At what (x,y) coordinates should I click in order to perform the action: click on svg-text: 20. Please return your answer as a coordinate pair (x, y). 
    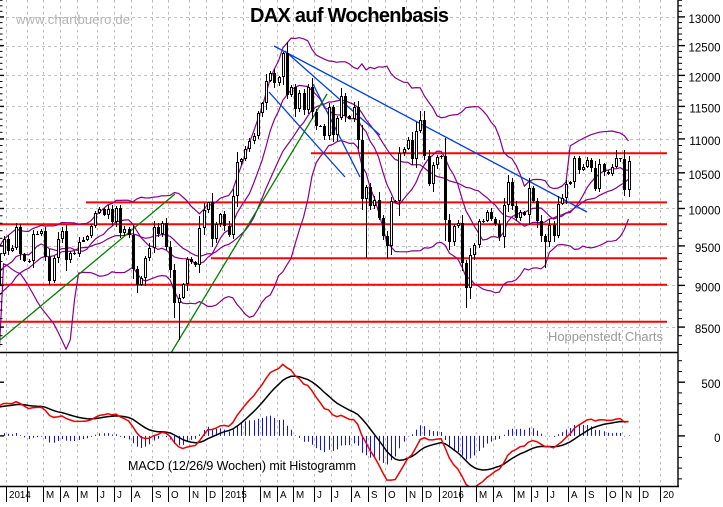
    Looking at the image, I should click on (668, 495).